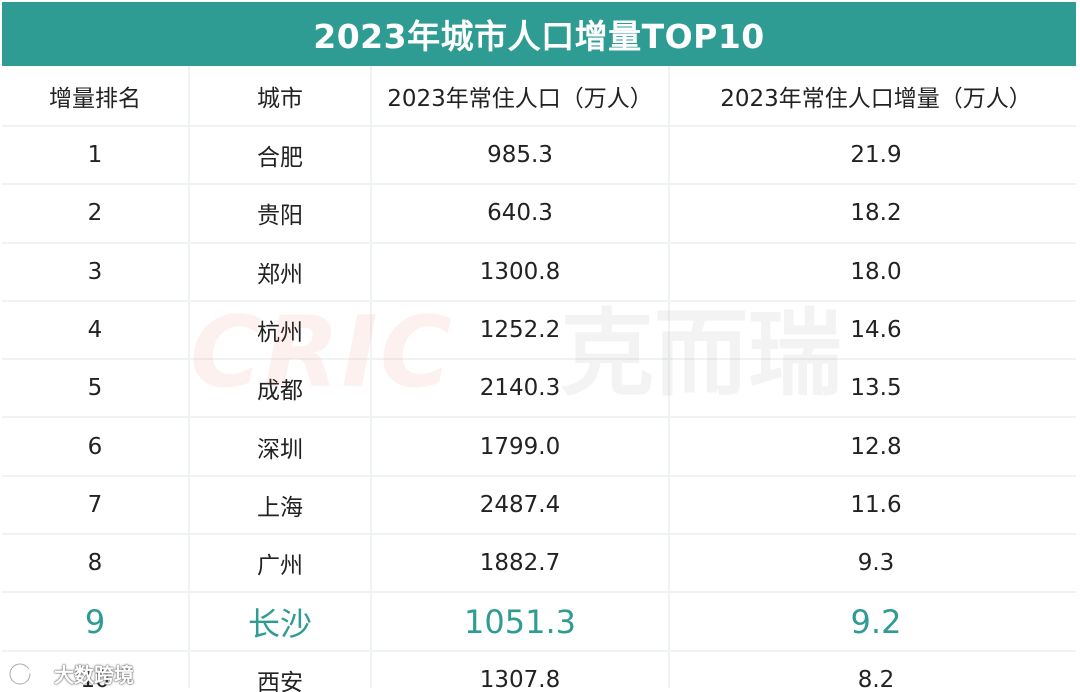 This screenshot has height=692, width=1080. I want to click on table-title: 2023年城市人口增量TOP10, so click(539, 36).